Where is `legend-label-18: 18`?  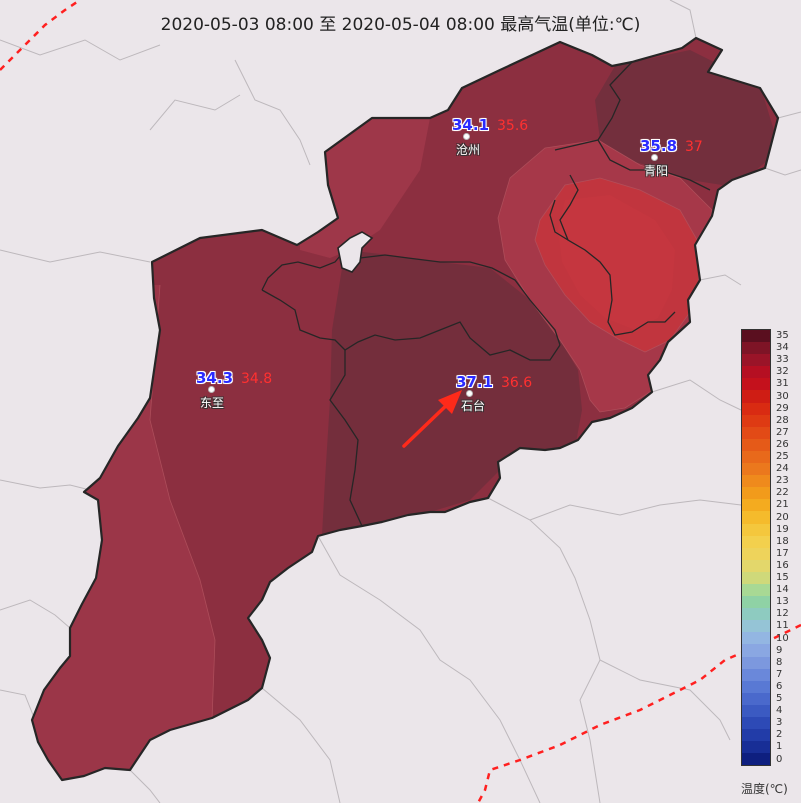 legend-label-18: 18 is located at coordinates (782, 541).